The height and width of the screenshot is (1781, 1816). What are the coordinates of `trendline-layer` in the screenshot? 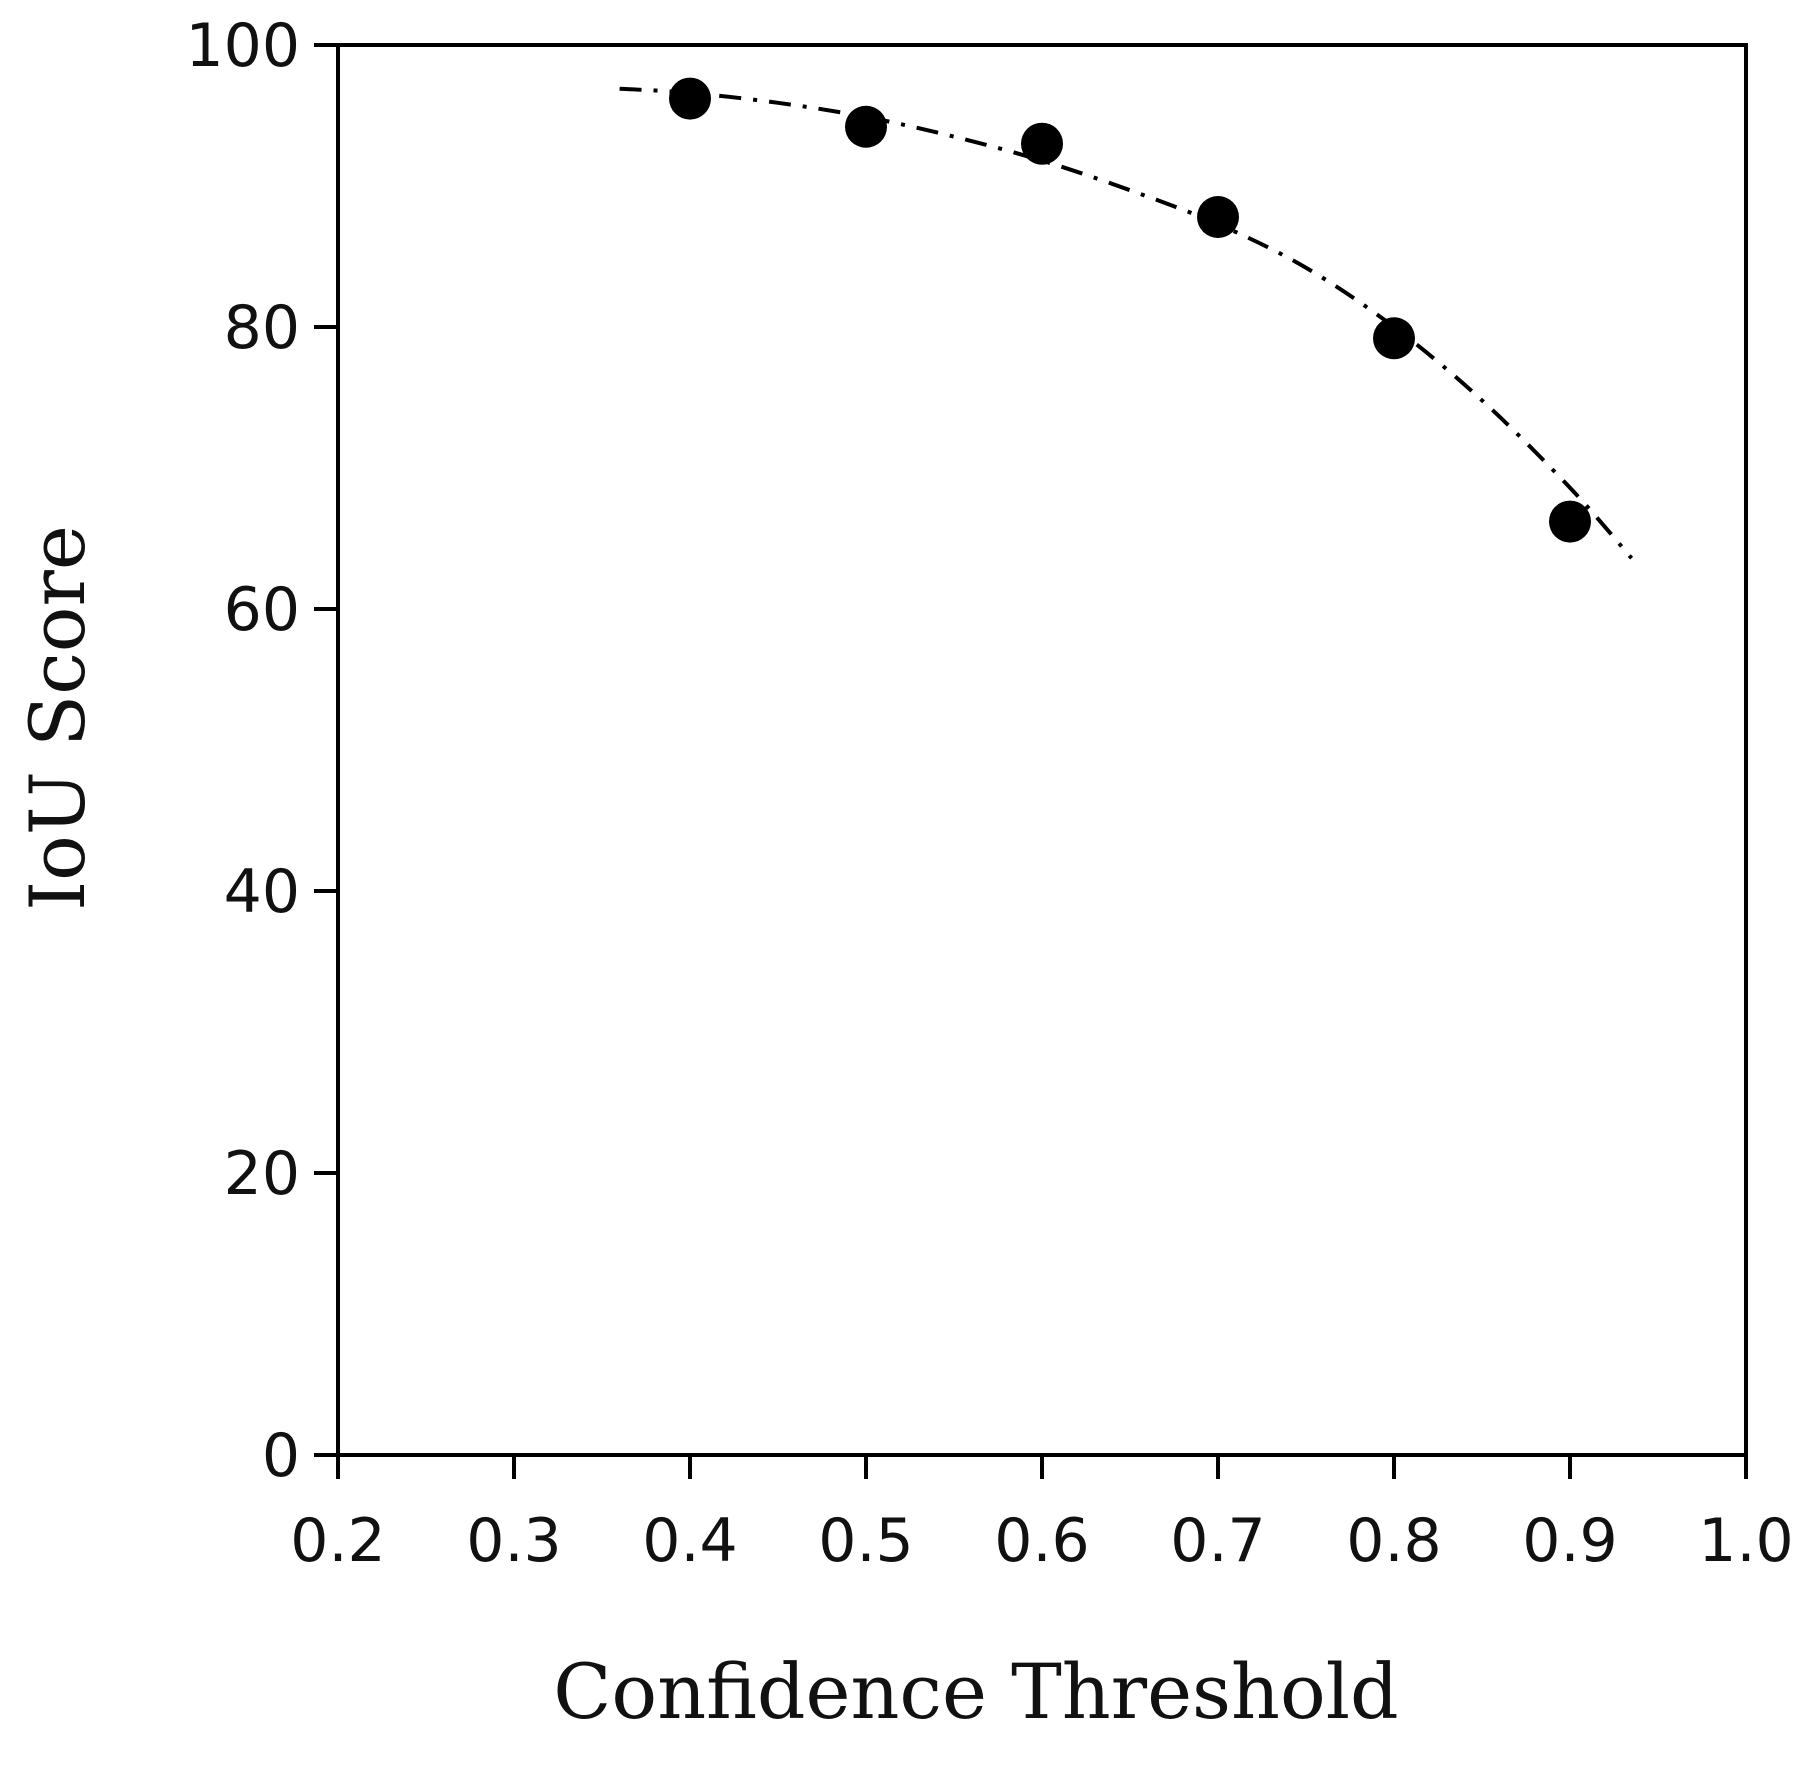 It's located at (1126, 323).